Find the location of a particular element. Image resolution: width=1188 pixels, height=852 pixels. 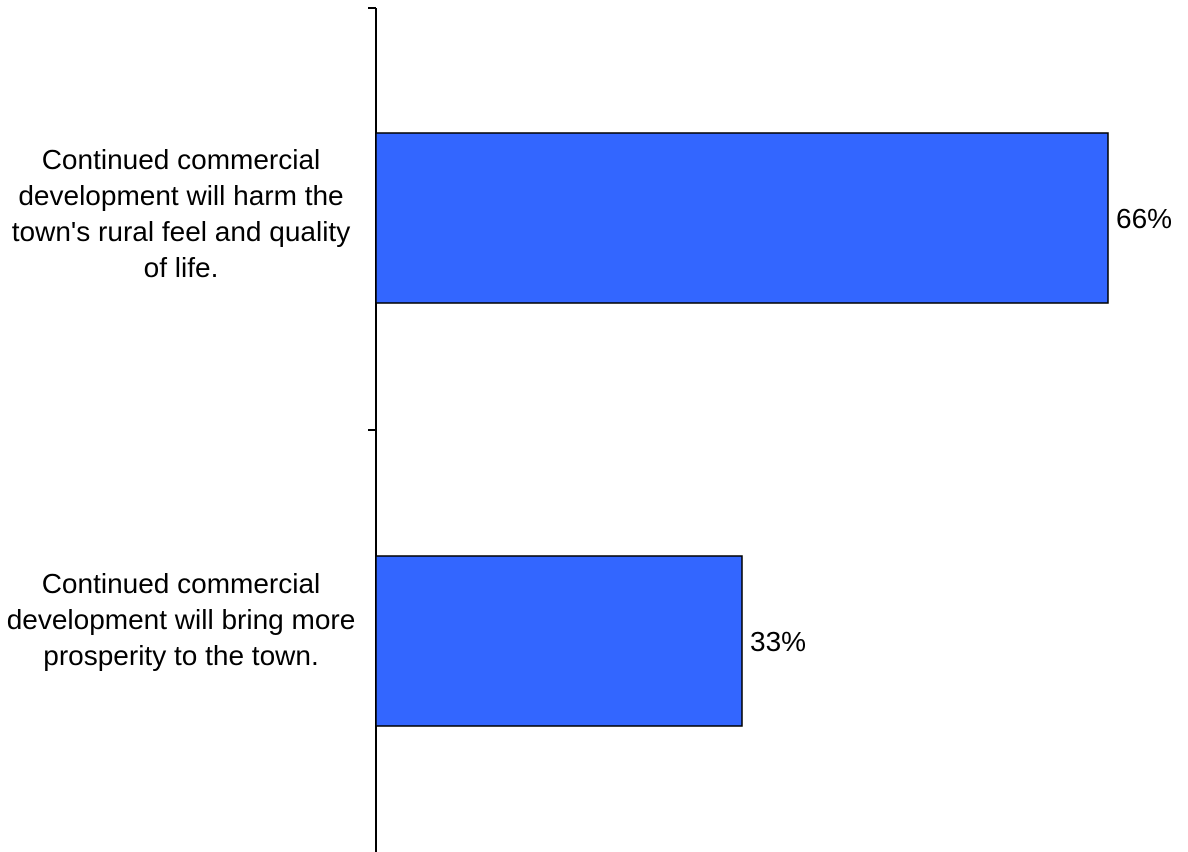

data-label-2: 33% is located at coordinates (778, 641).